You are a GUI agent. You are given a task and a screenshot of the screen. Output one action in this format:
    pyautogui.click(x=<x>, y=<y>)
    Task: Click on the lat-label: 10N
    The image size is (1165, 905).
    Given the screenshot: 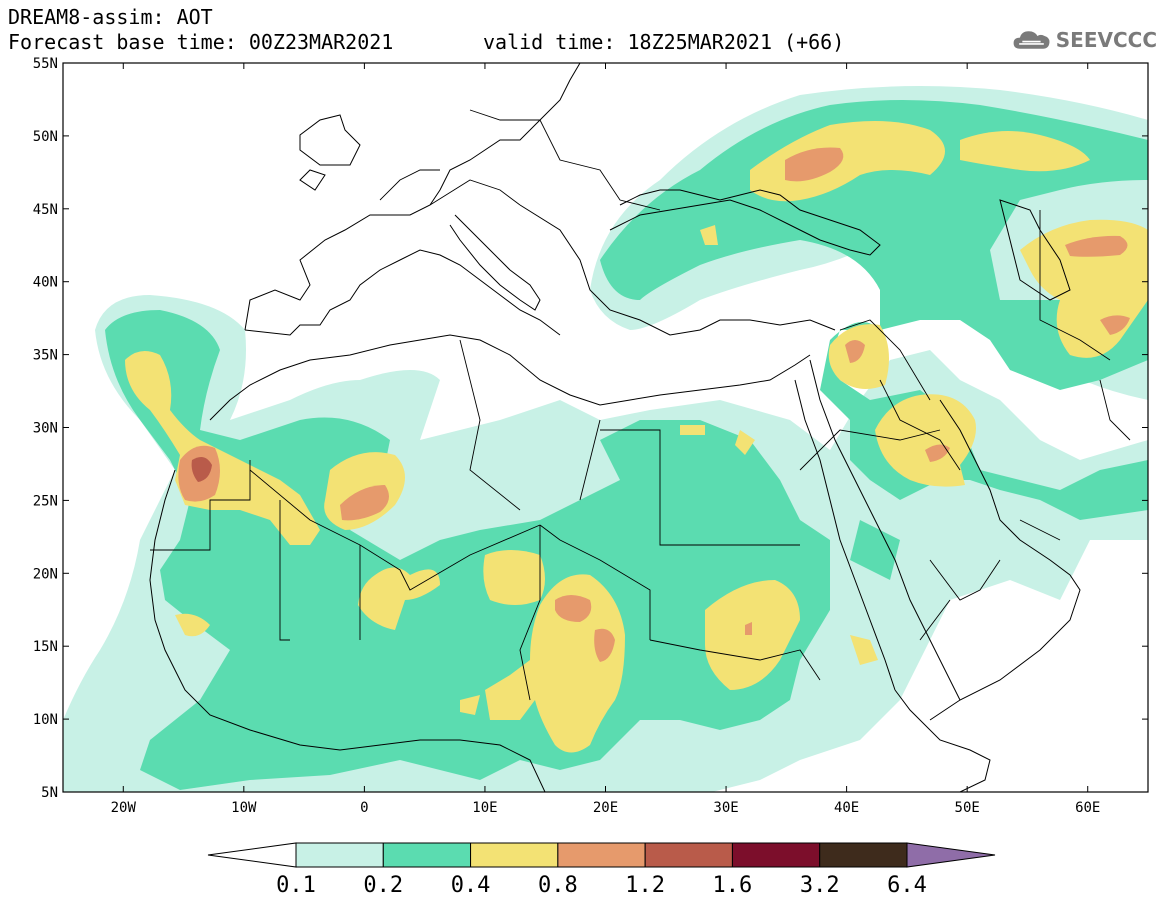 What is the action you would take?
    pyautogui.click(x=45, y=720)
    